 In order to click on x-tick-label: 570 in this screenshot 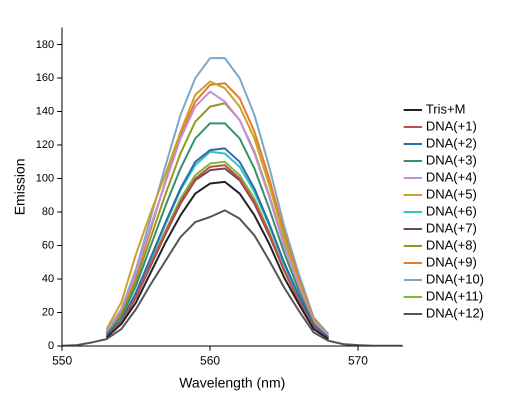, I will do `click(358, 360)`.